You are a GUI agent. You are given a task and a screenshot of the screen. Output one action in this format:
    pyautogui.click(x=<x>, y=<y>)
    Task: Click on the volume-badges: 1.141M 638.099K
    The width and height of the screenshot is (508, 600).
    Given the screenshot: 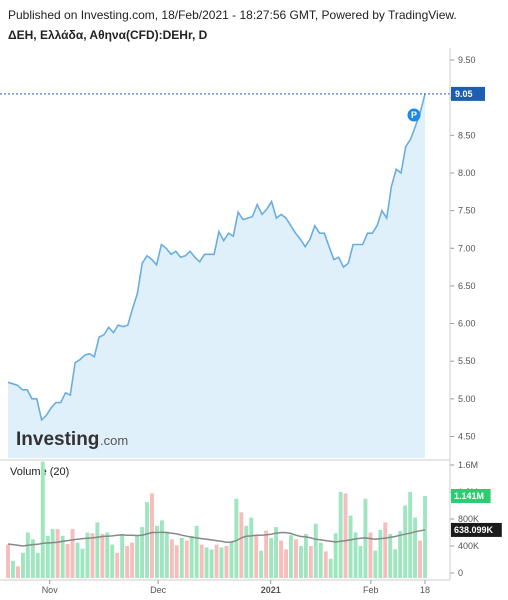 What is the action you would take?
    pyautogui.click(x=476, y=512)
    